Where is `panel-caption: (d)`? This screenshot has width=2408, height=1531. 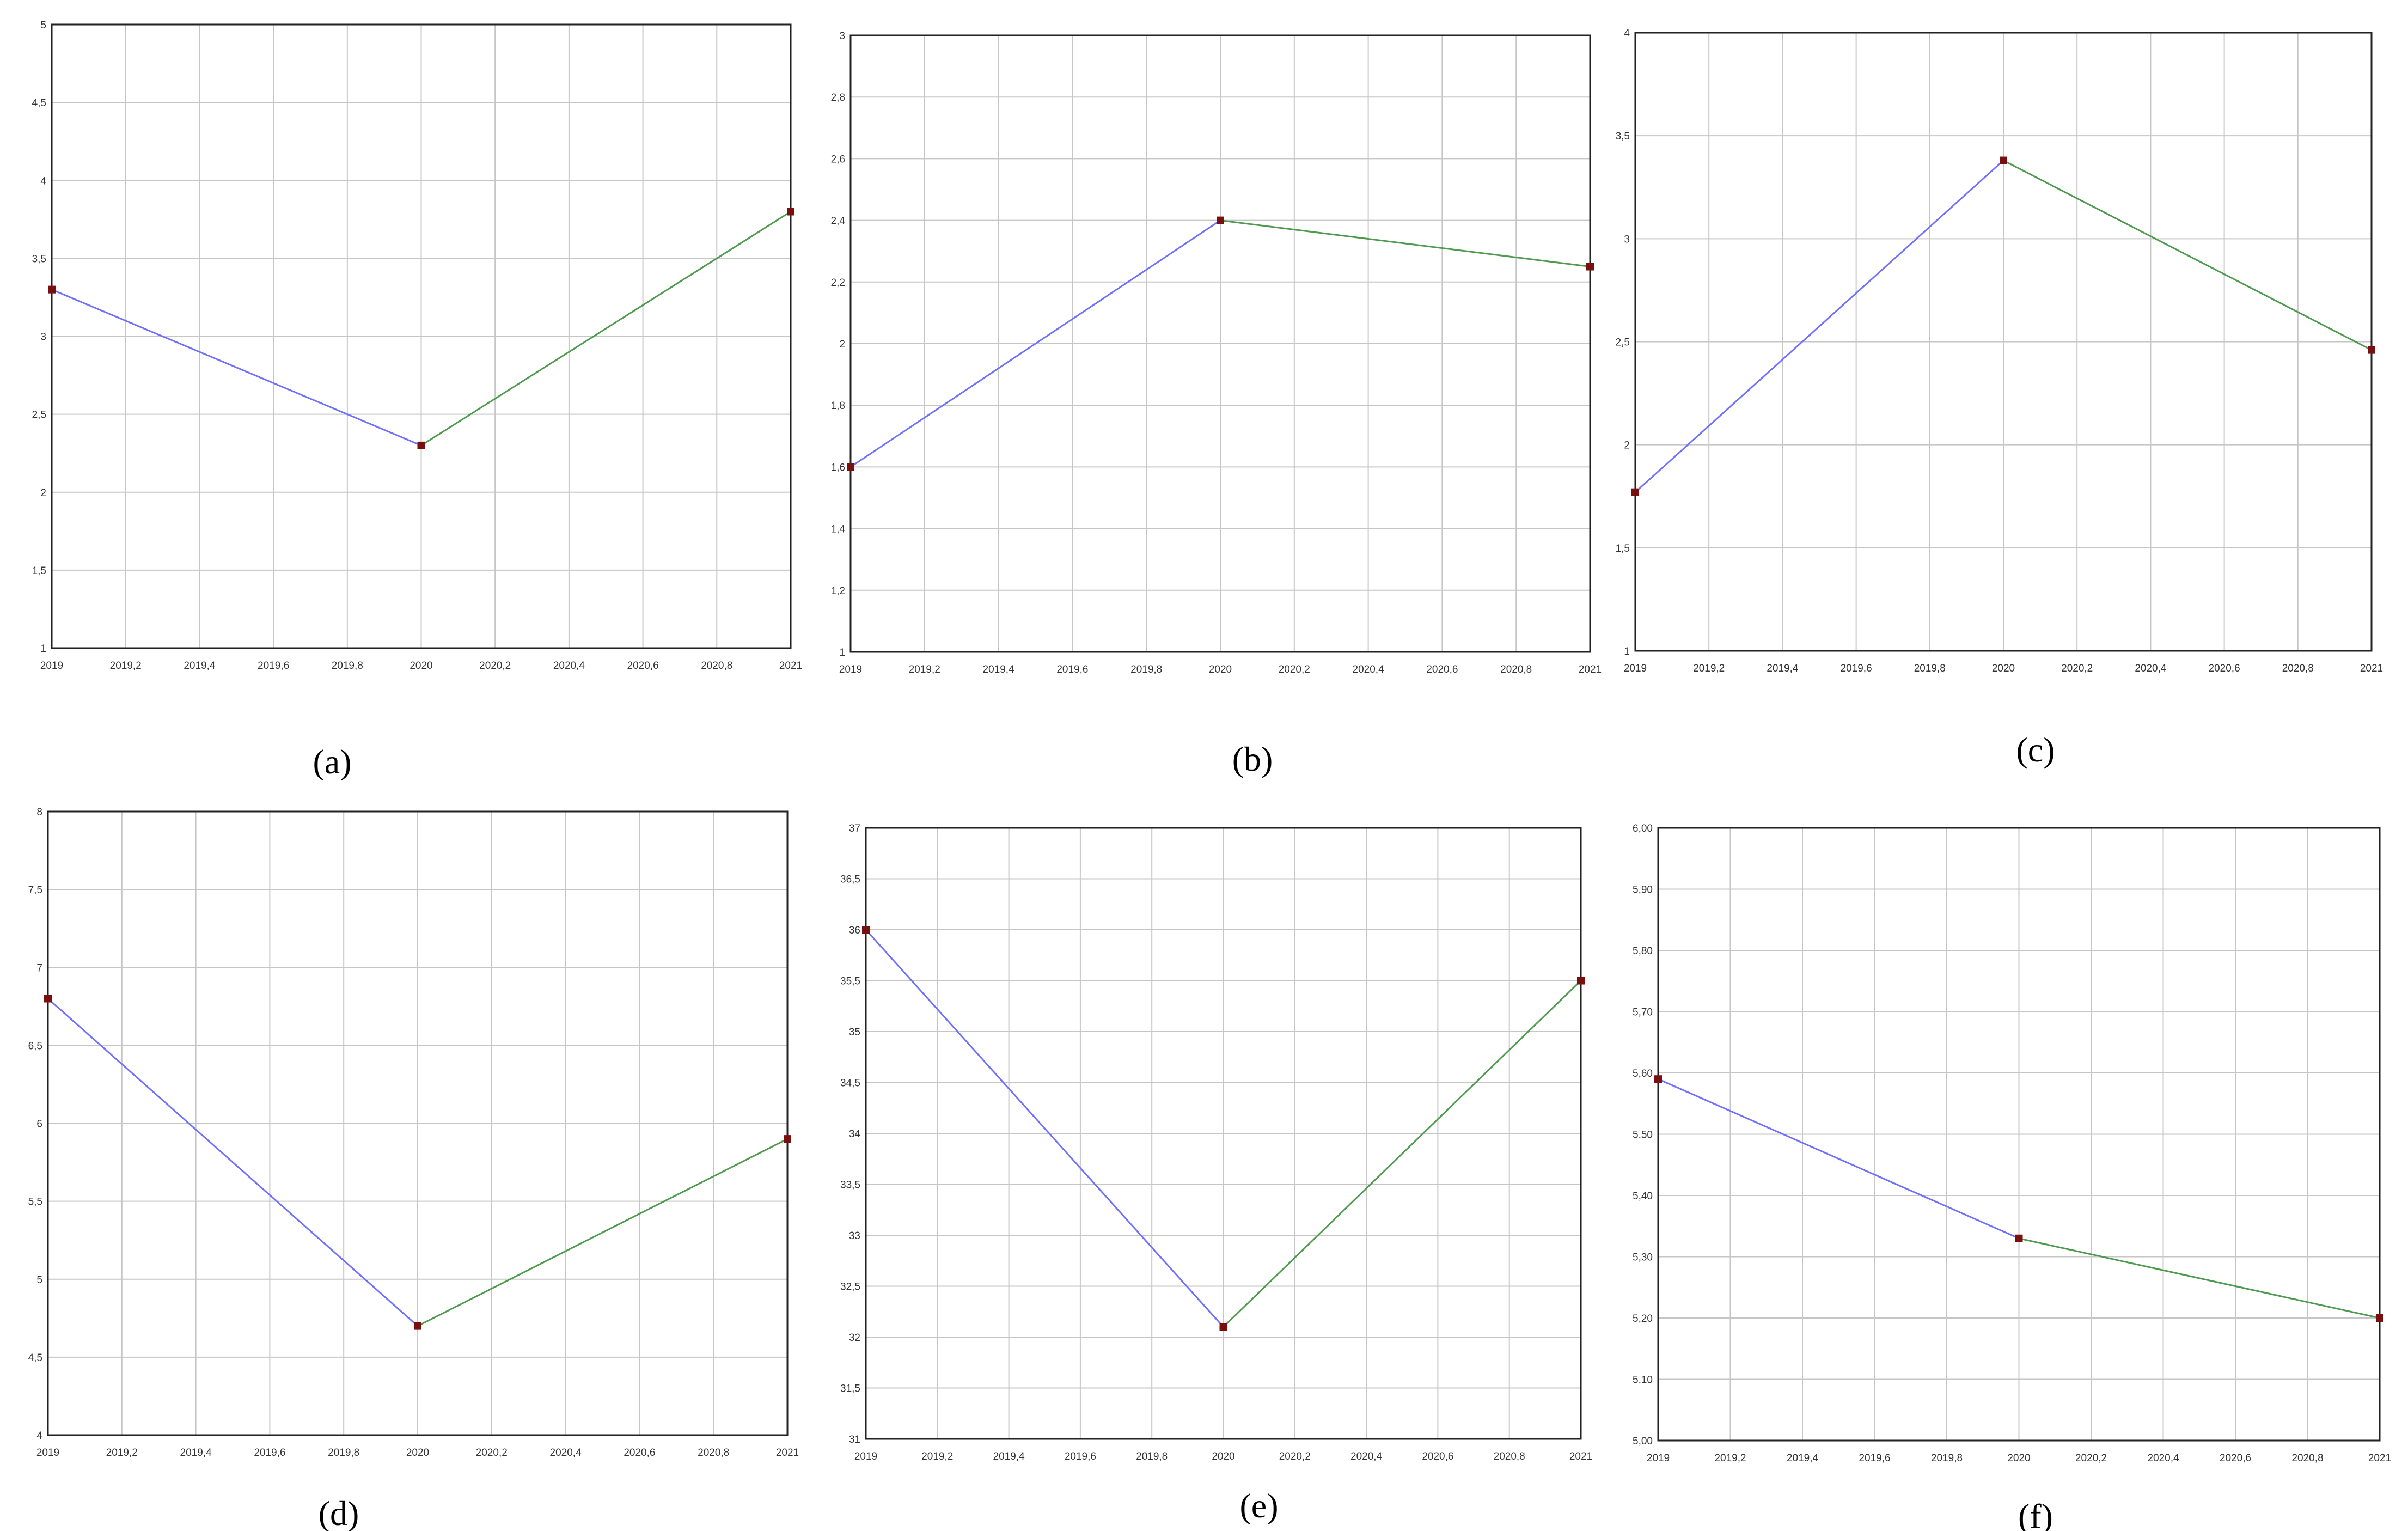
panel-caption: (d) is located at coordinates (339, 1512).